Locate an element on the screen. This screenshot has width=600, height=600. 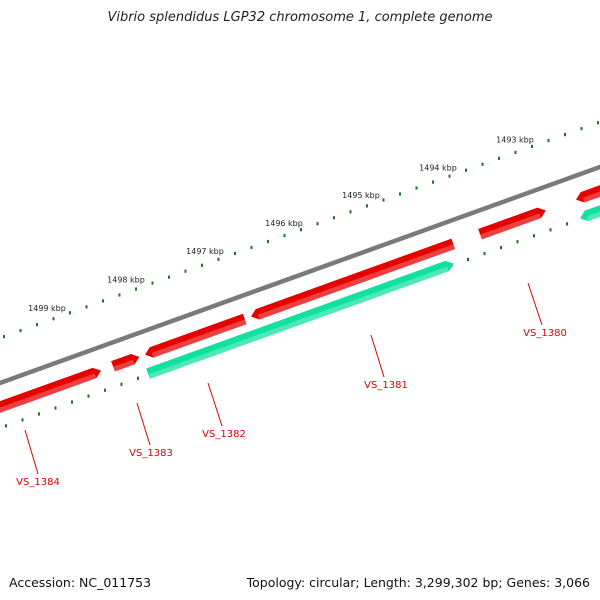
ruler-label: 1493 kbp is located at coordinates (515, 140).